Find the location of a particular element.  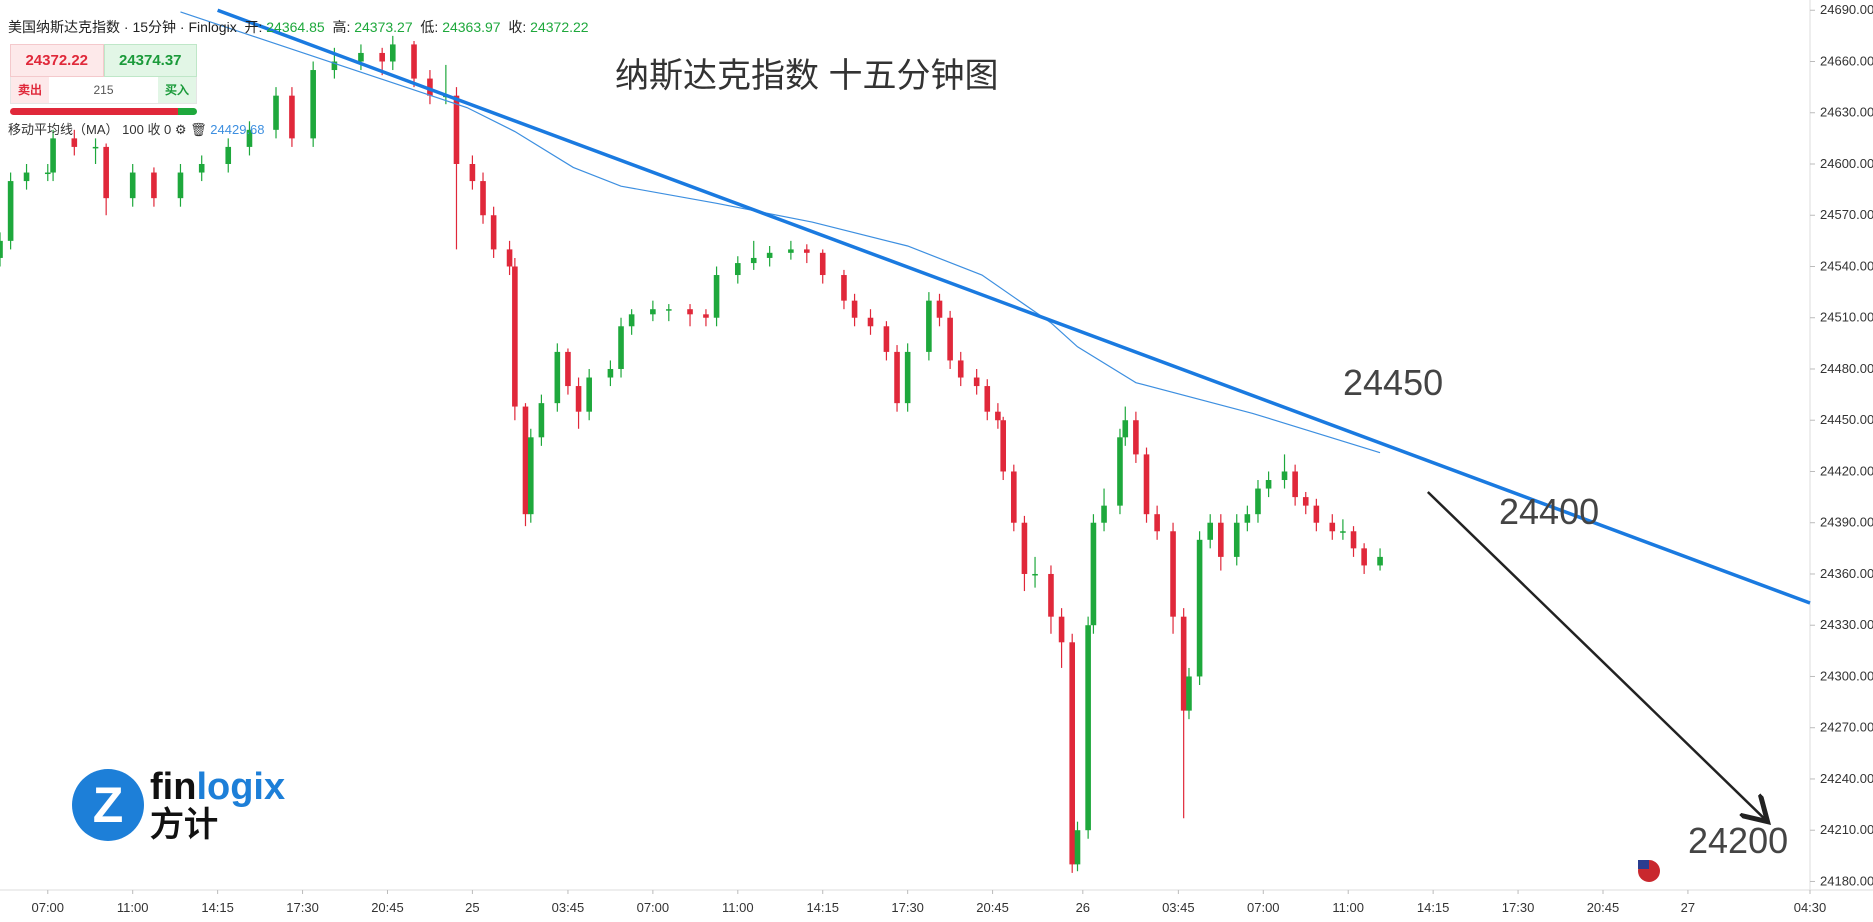

annotation: 24200 is located at coordinates (1738, 840).